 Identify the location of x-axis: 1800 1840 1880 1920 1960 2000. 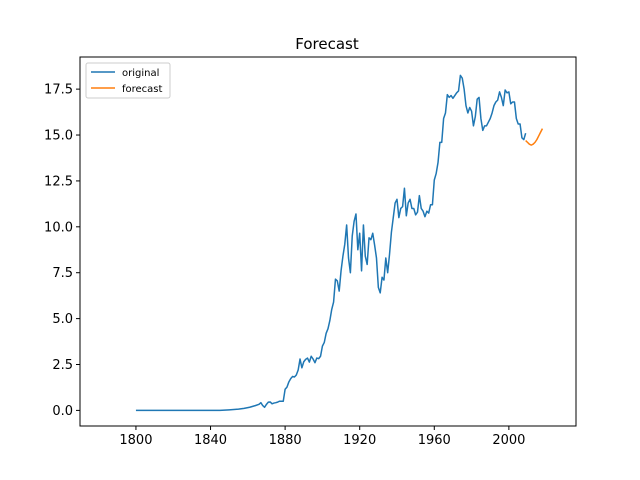
(322, 437).